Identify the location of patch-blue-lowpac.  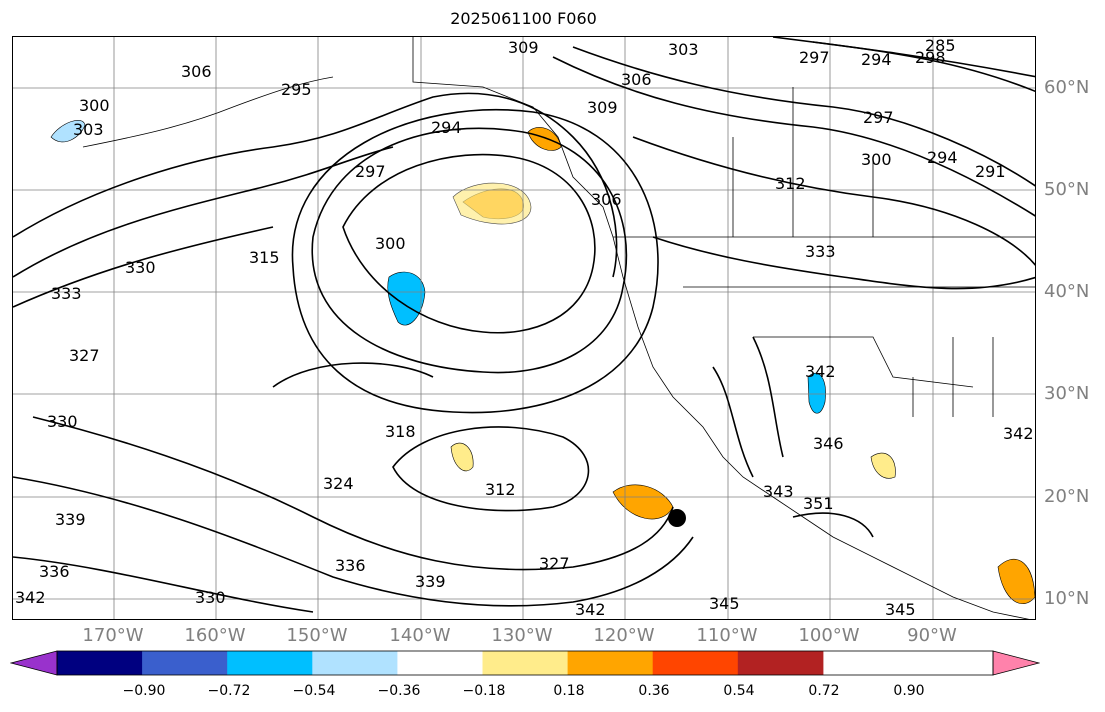
(406, 298).